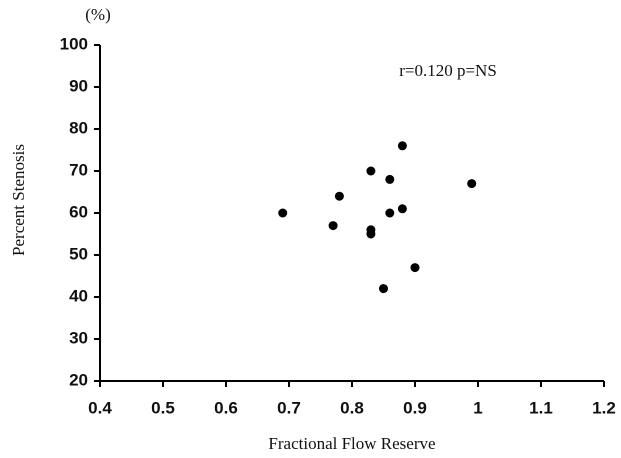 Image resolution: width=621 pixels, height=458 pixels. I want to click on y-tick-label: 90, so click(78, 85).